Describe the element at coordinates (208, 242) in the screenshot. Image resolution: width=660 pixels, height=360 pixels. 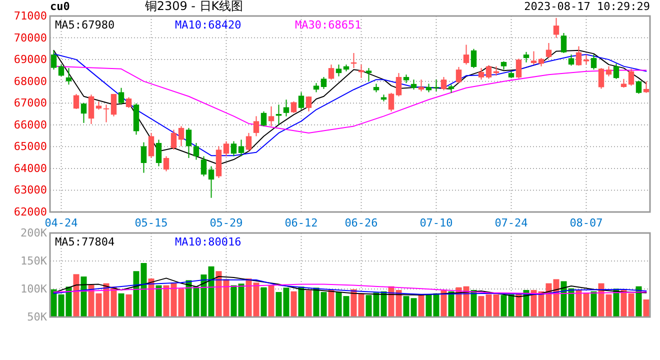
I see `text: MA10:80016` at that location.